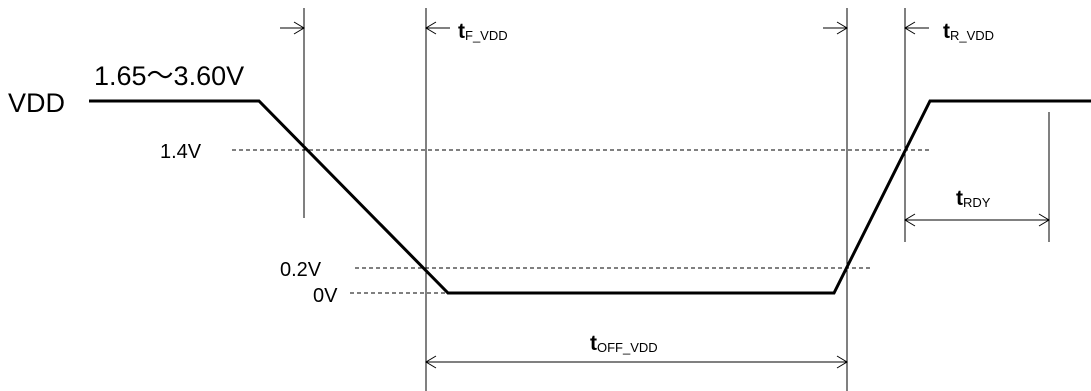 This screenshot has height=391, width=1091. Describe the element at coordinates (36, 103) in the screenshot. I see `signal-name: VDD` at that location.